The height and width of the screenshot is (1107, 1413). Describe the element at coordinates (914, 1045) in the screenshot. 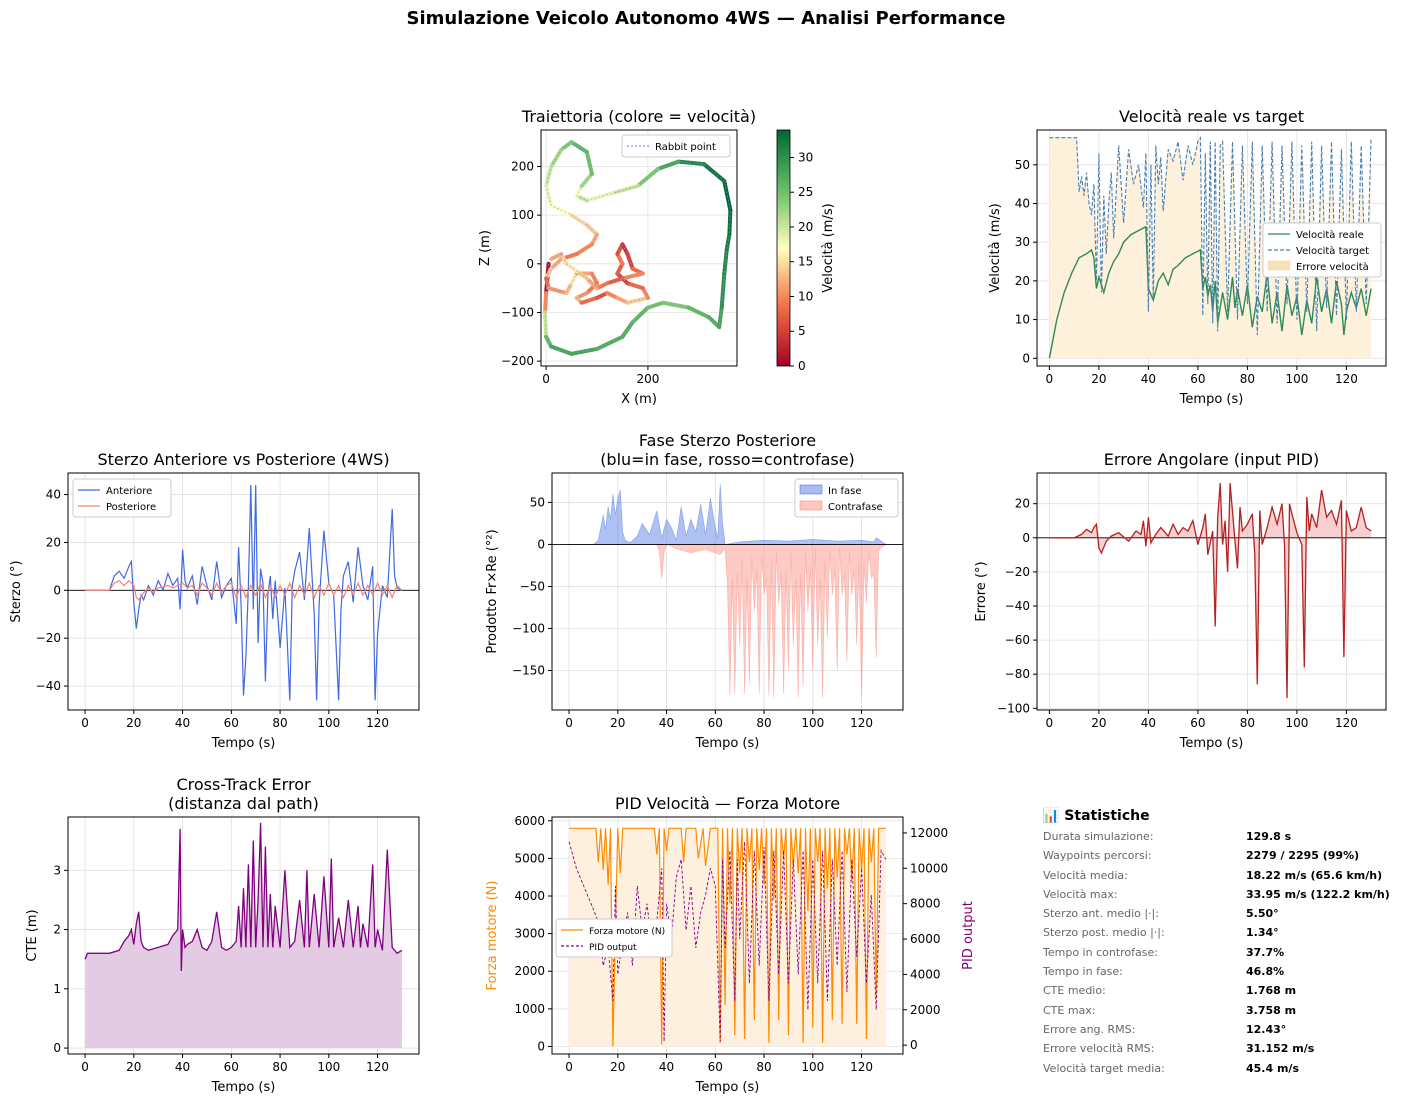

I see `y2-tick-label: 0` at that location.